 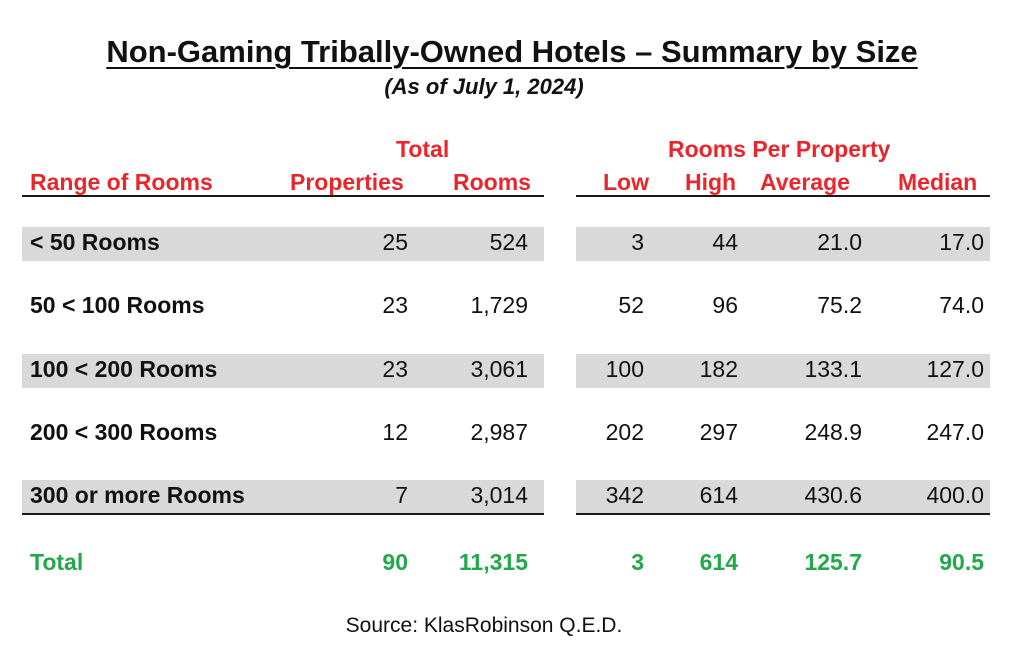 I want to click on row-rooms: 3,061, so click(x=499, y=369).